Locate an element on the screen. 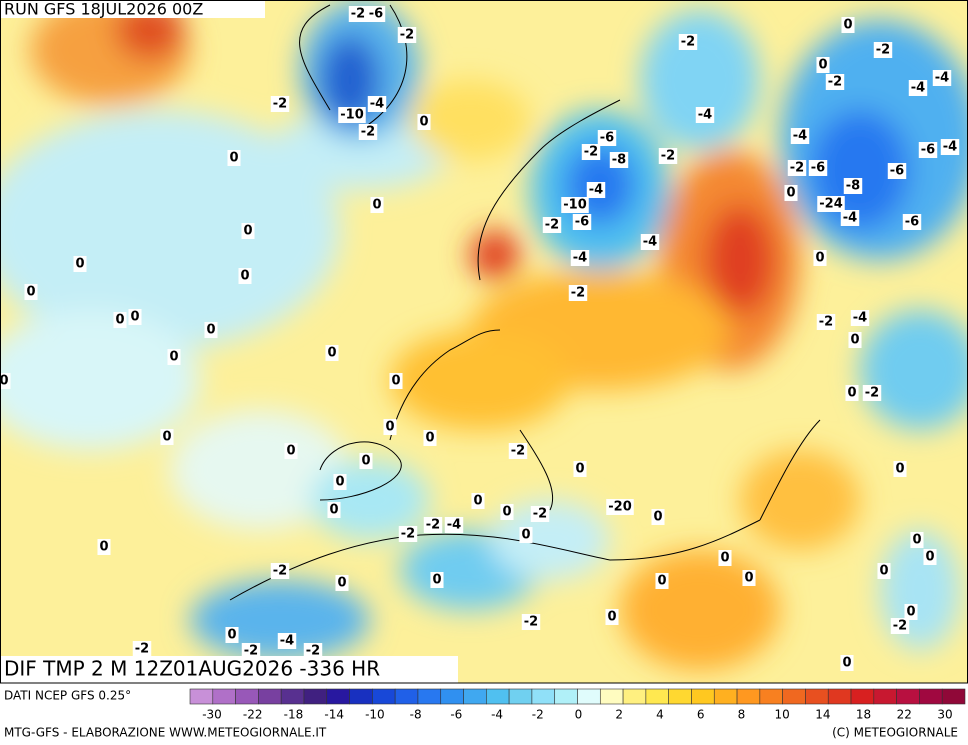  colorbar-tick-label: 2 is located at coordinates (619, 715).